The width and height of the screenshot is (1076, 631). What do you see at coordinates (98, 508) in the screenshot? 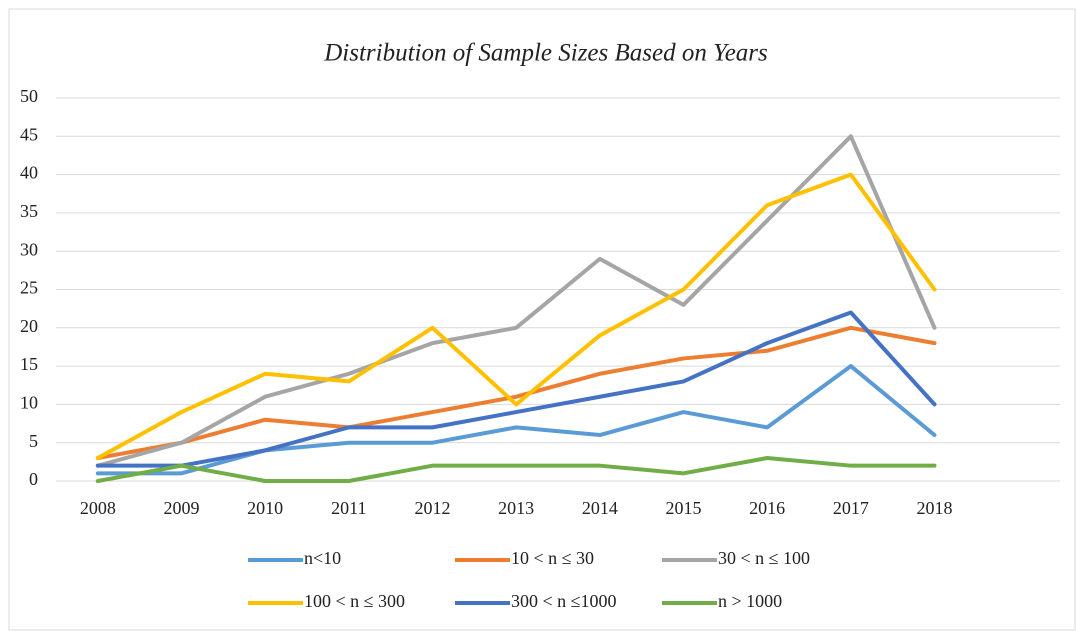
I see `x-tick-label: 2008` at bounding box center [98, 508].